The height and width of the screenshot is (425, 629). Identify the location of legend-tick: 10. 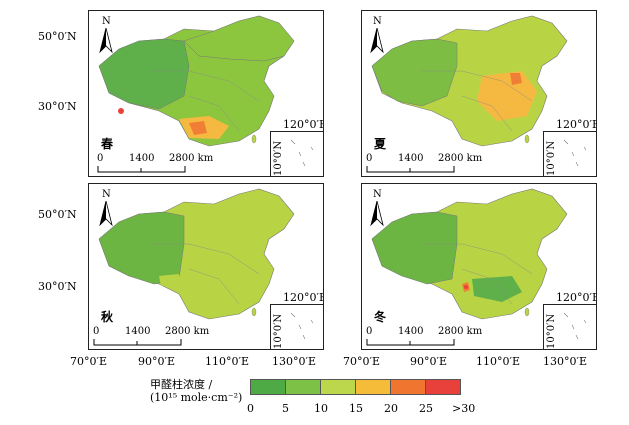
(321, 408).